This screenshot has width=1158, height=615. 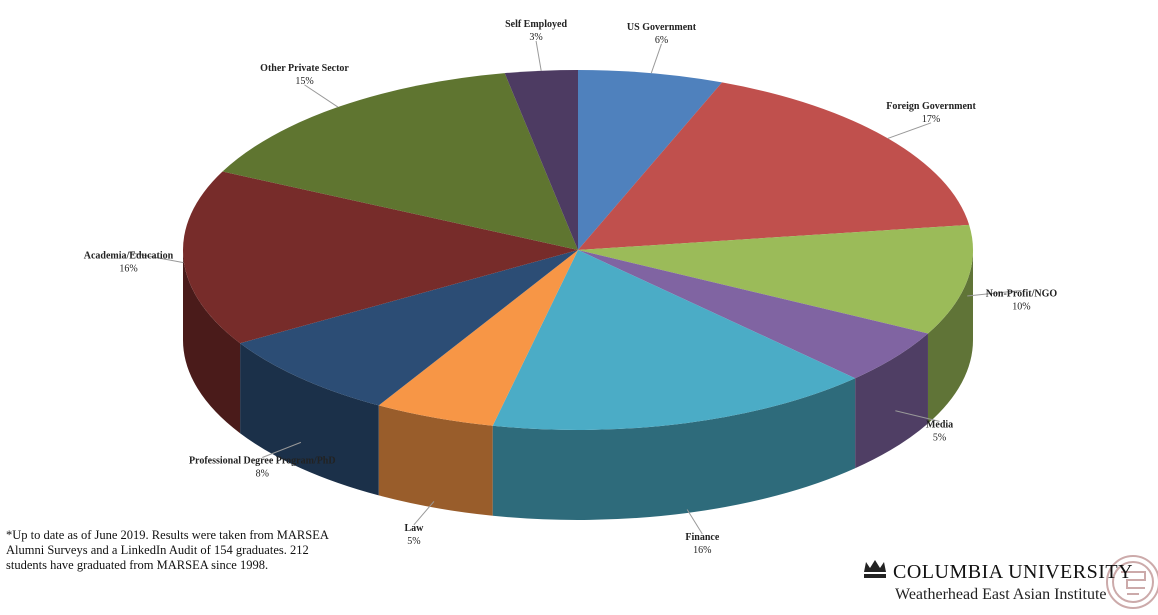 What do you see at coordinates (1013, 572) in the screenshot?
I see `logo-university: COLUMBIA UNIVERSITY` at bounding box center [1013, 572].